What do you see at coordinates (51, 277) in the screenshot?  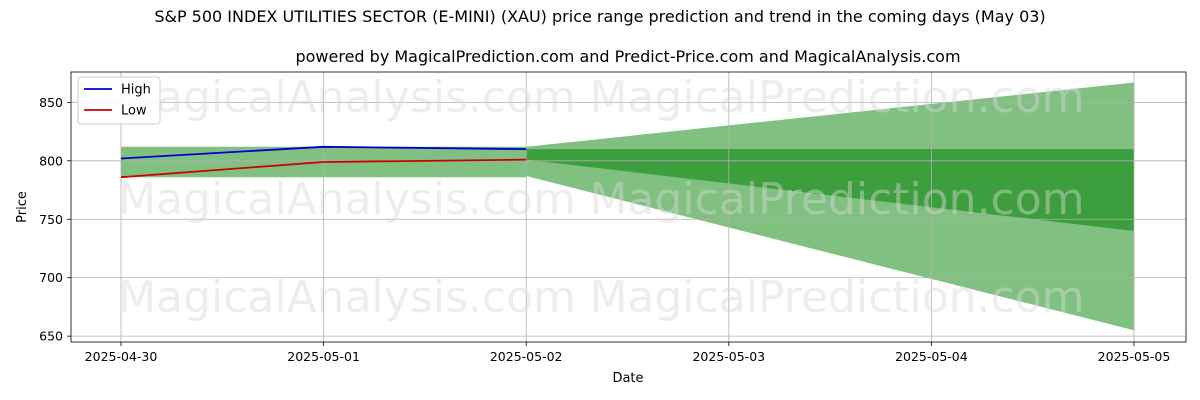 I see `y-tick-label: 700` at bounding box center [51, 277].